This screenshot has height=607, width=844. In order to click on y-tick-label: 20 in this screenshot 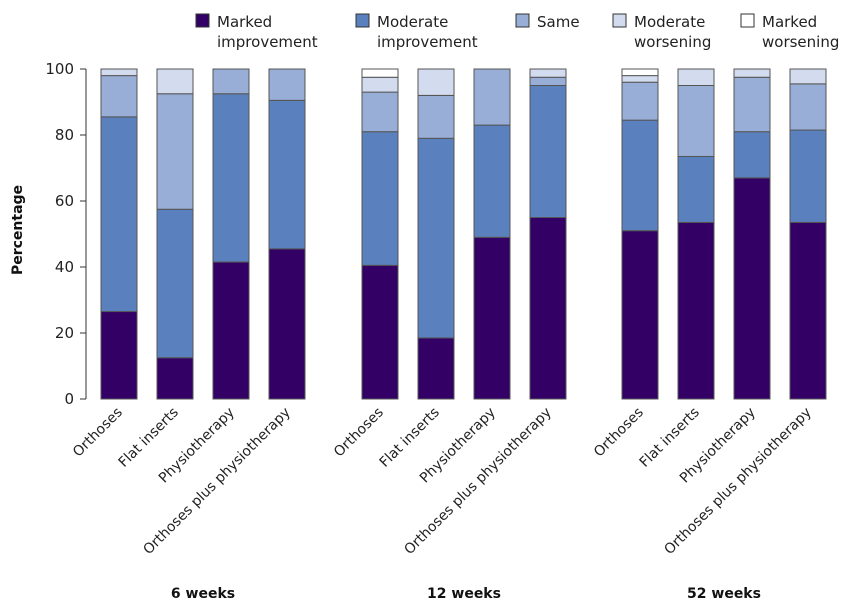, I will do `click(64, 333)`.